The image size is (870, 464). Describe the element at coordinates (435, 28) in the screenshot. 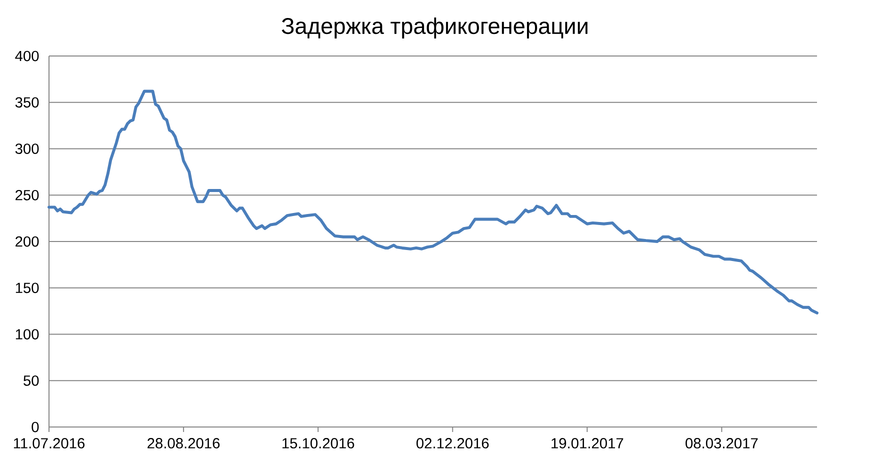

I see `chart-title: Задержка трафикогенерации` at that location.